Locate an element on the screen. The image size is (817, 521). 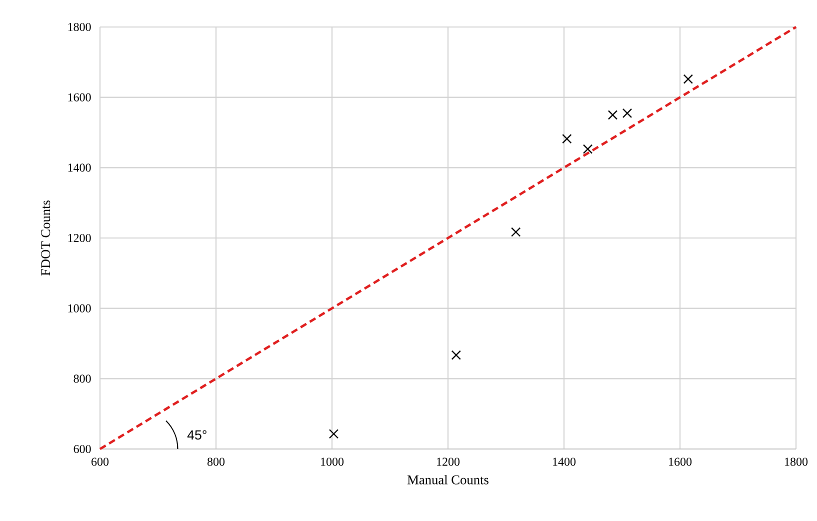
y-tick-label: 1400 is located at coordinates (79, 168).